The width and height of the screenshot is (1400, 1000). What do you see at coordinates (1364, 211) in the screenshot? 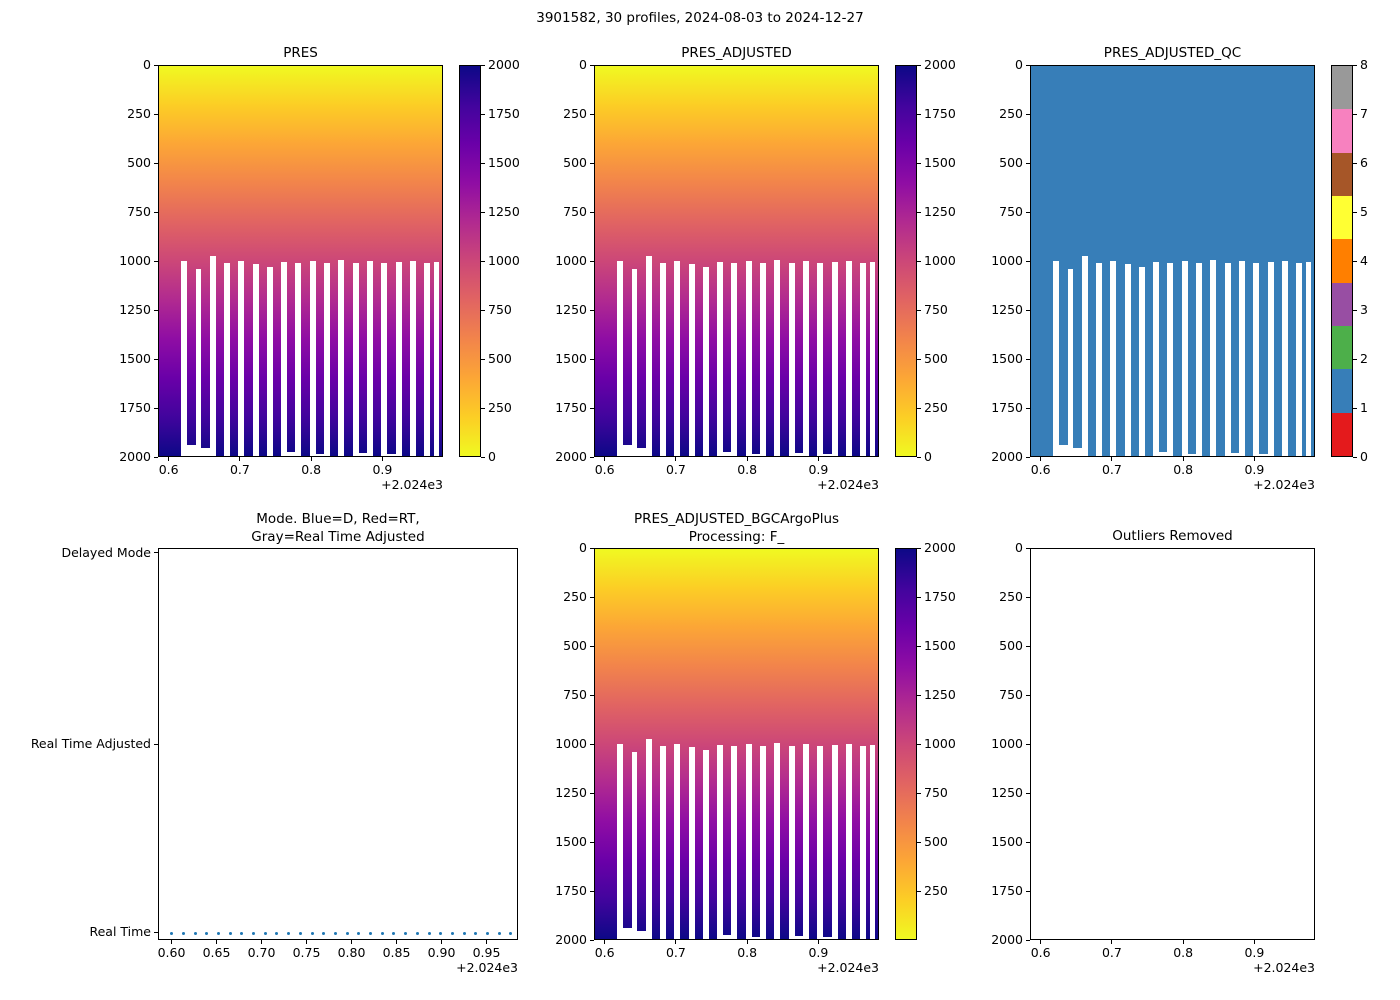
I see `colorbar-tick-label: 5` at bounding box center [1364, 211].